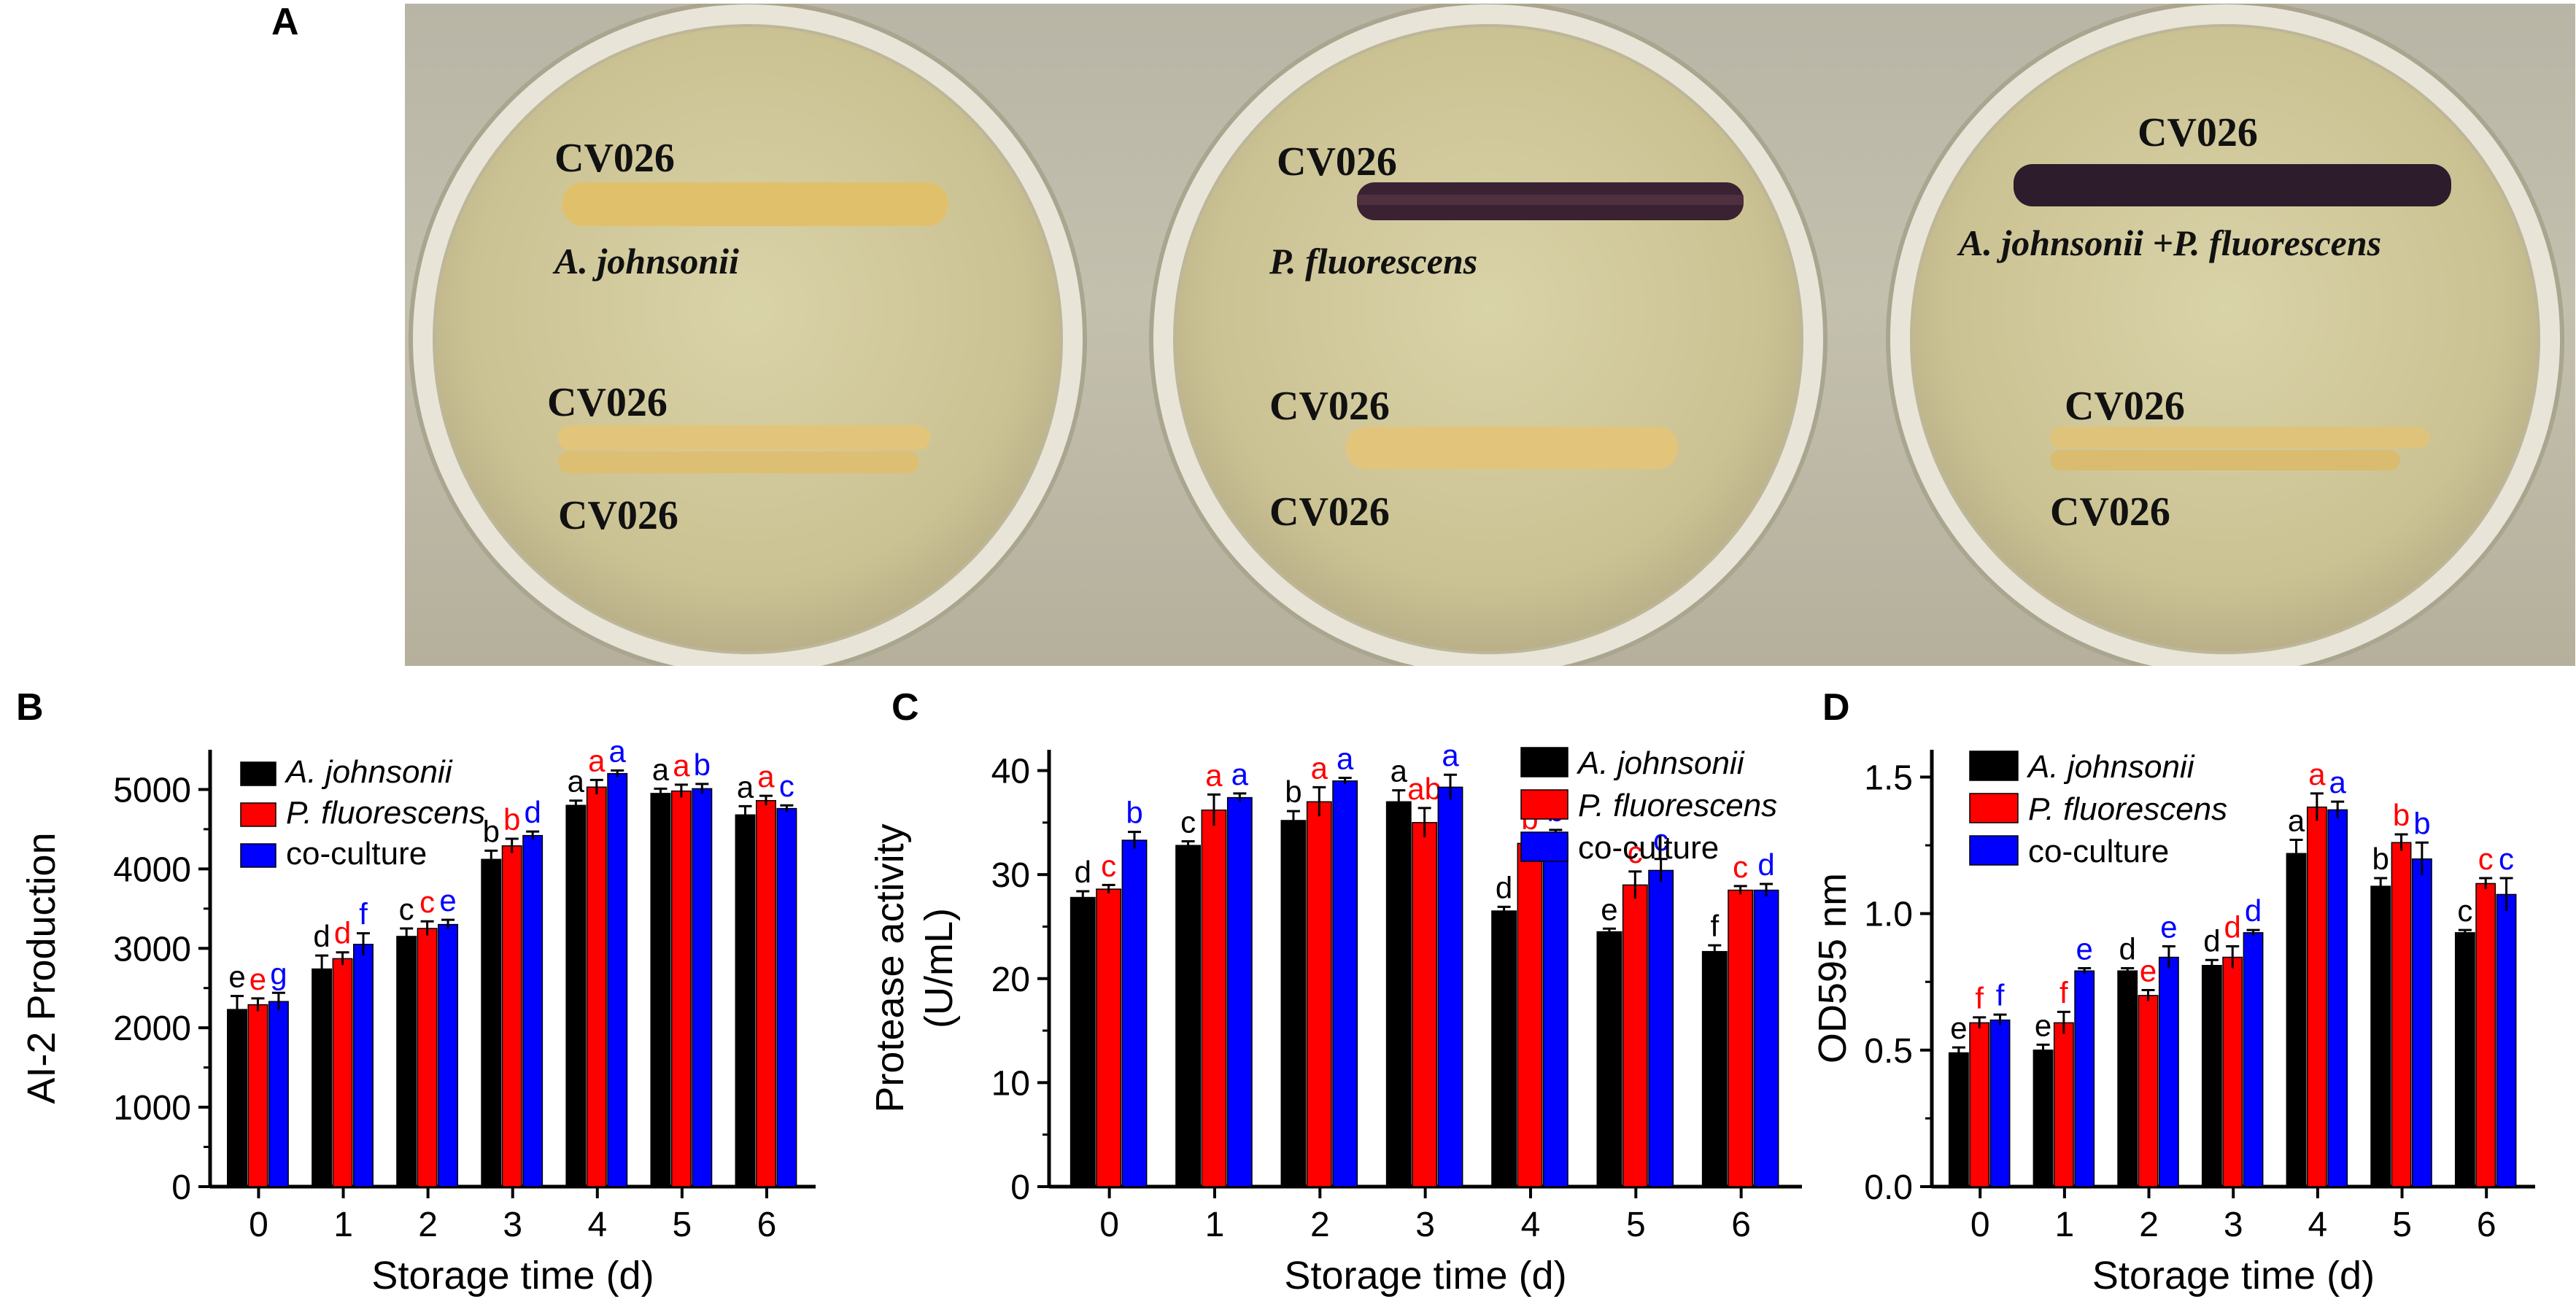 The width and height of the screenshot is (2576, 1315). What do you see at coordinates (607, 403) in the screenshot?
I see `plate-1-bottom-label-1: CV026` at bounding box center [607, 403].